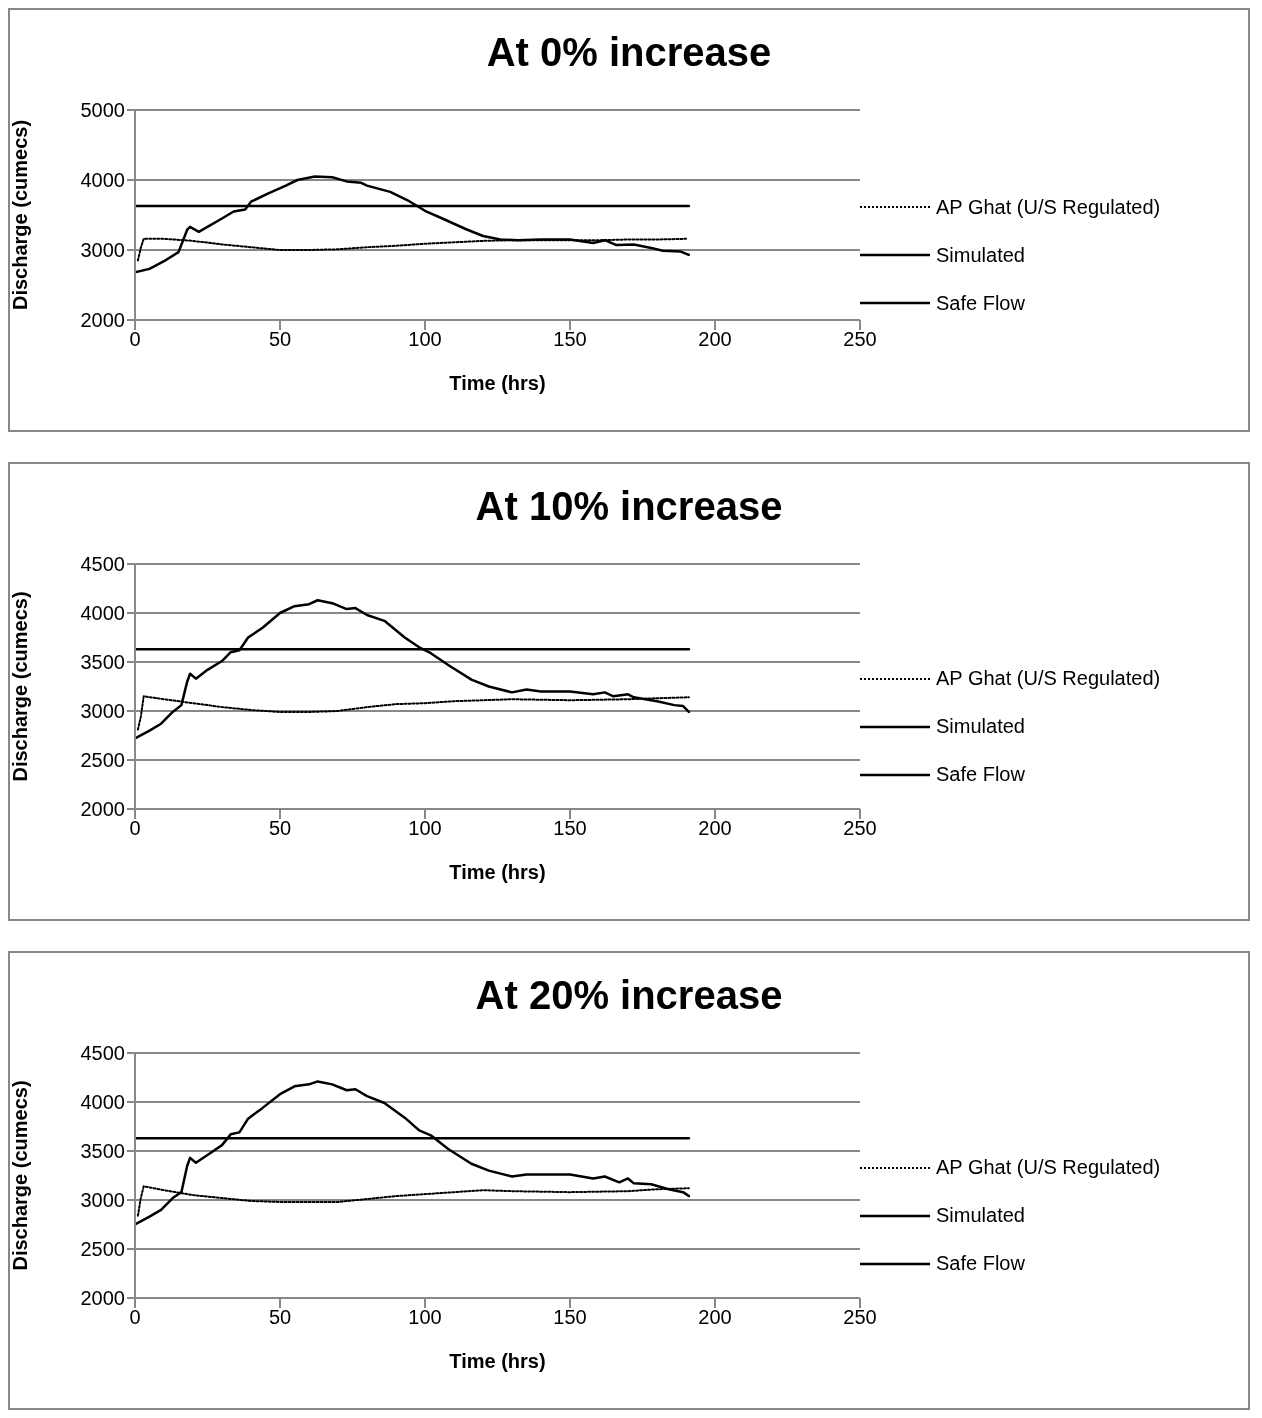 The image size is (1262, 1418). I want to click on y-tick-label: 5000, so click(102, 110).